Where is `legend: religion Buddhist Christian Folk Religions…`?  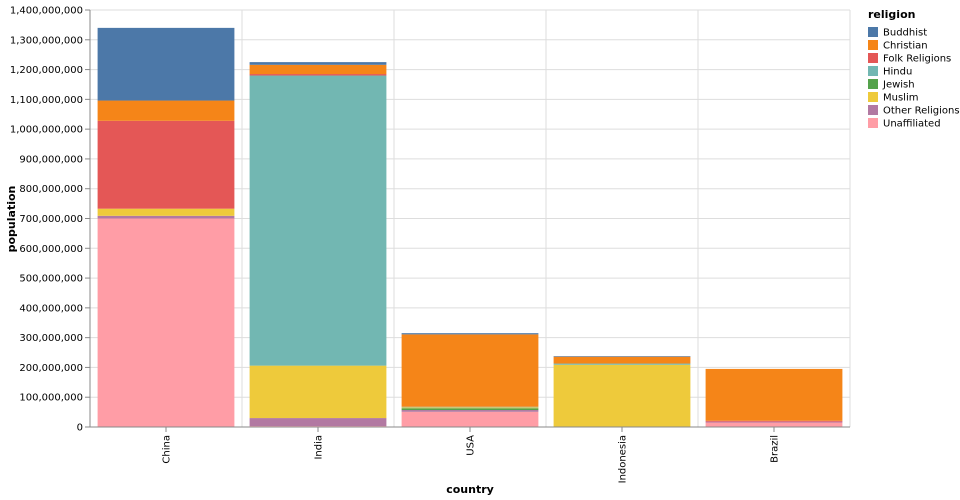
legend: religion Buddhist Christian Folk Religions… is located at coordinates (914, 69).